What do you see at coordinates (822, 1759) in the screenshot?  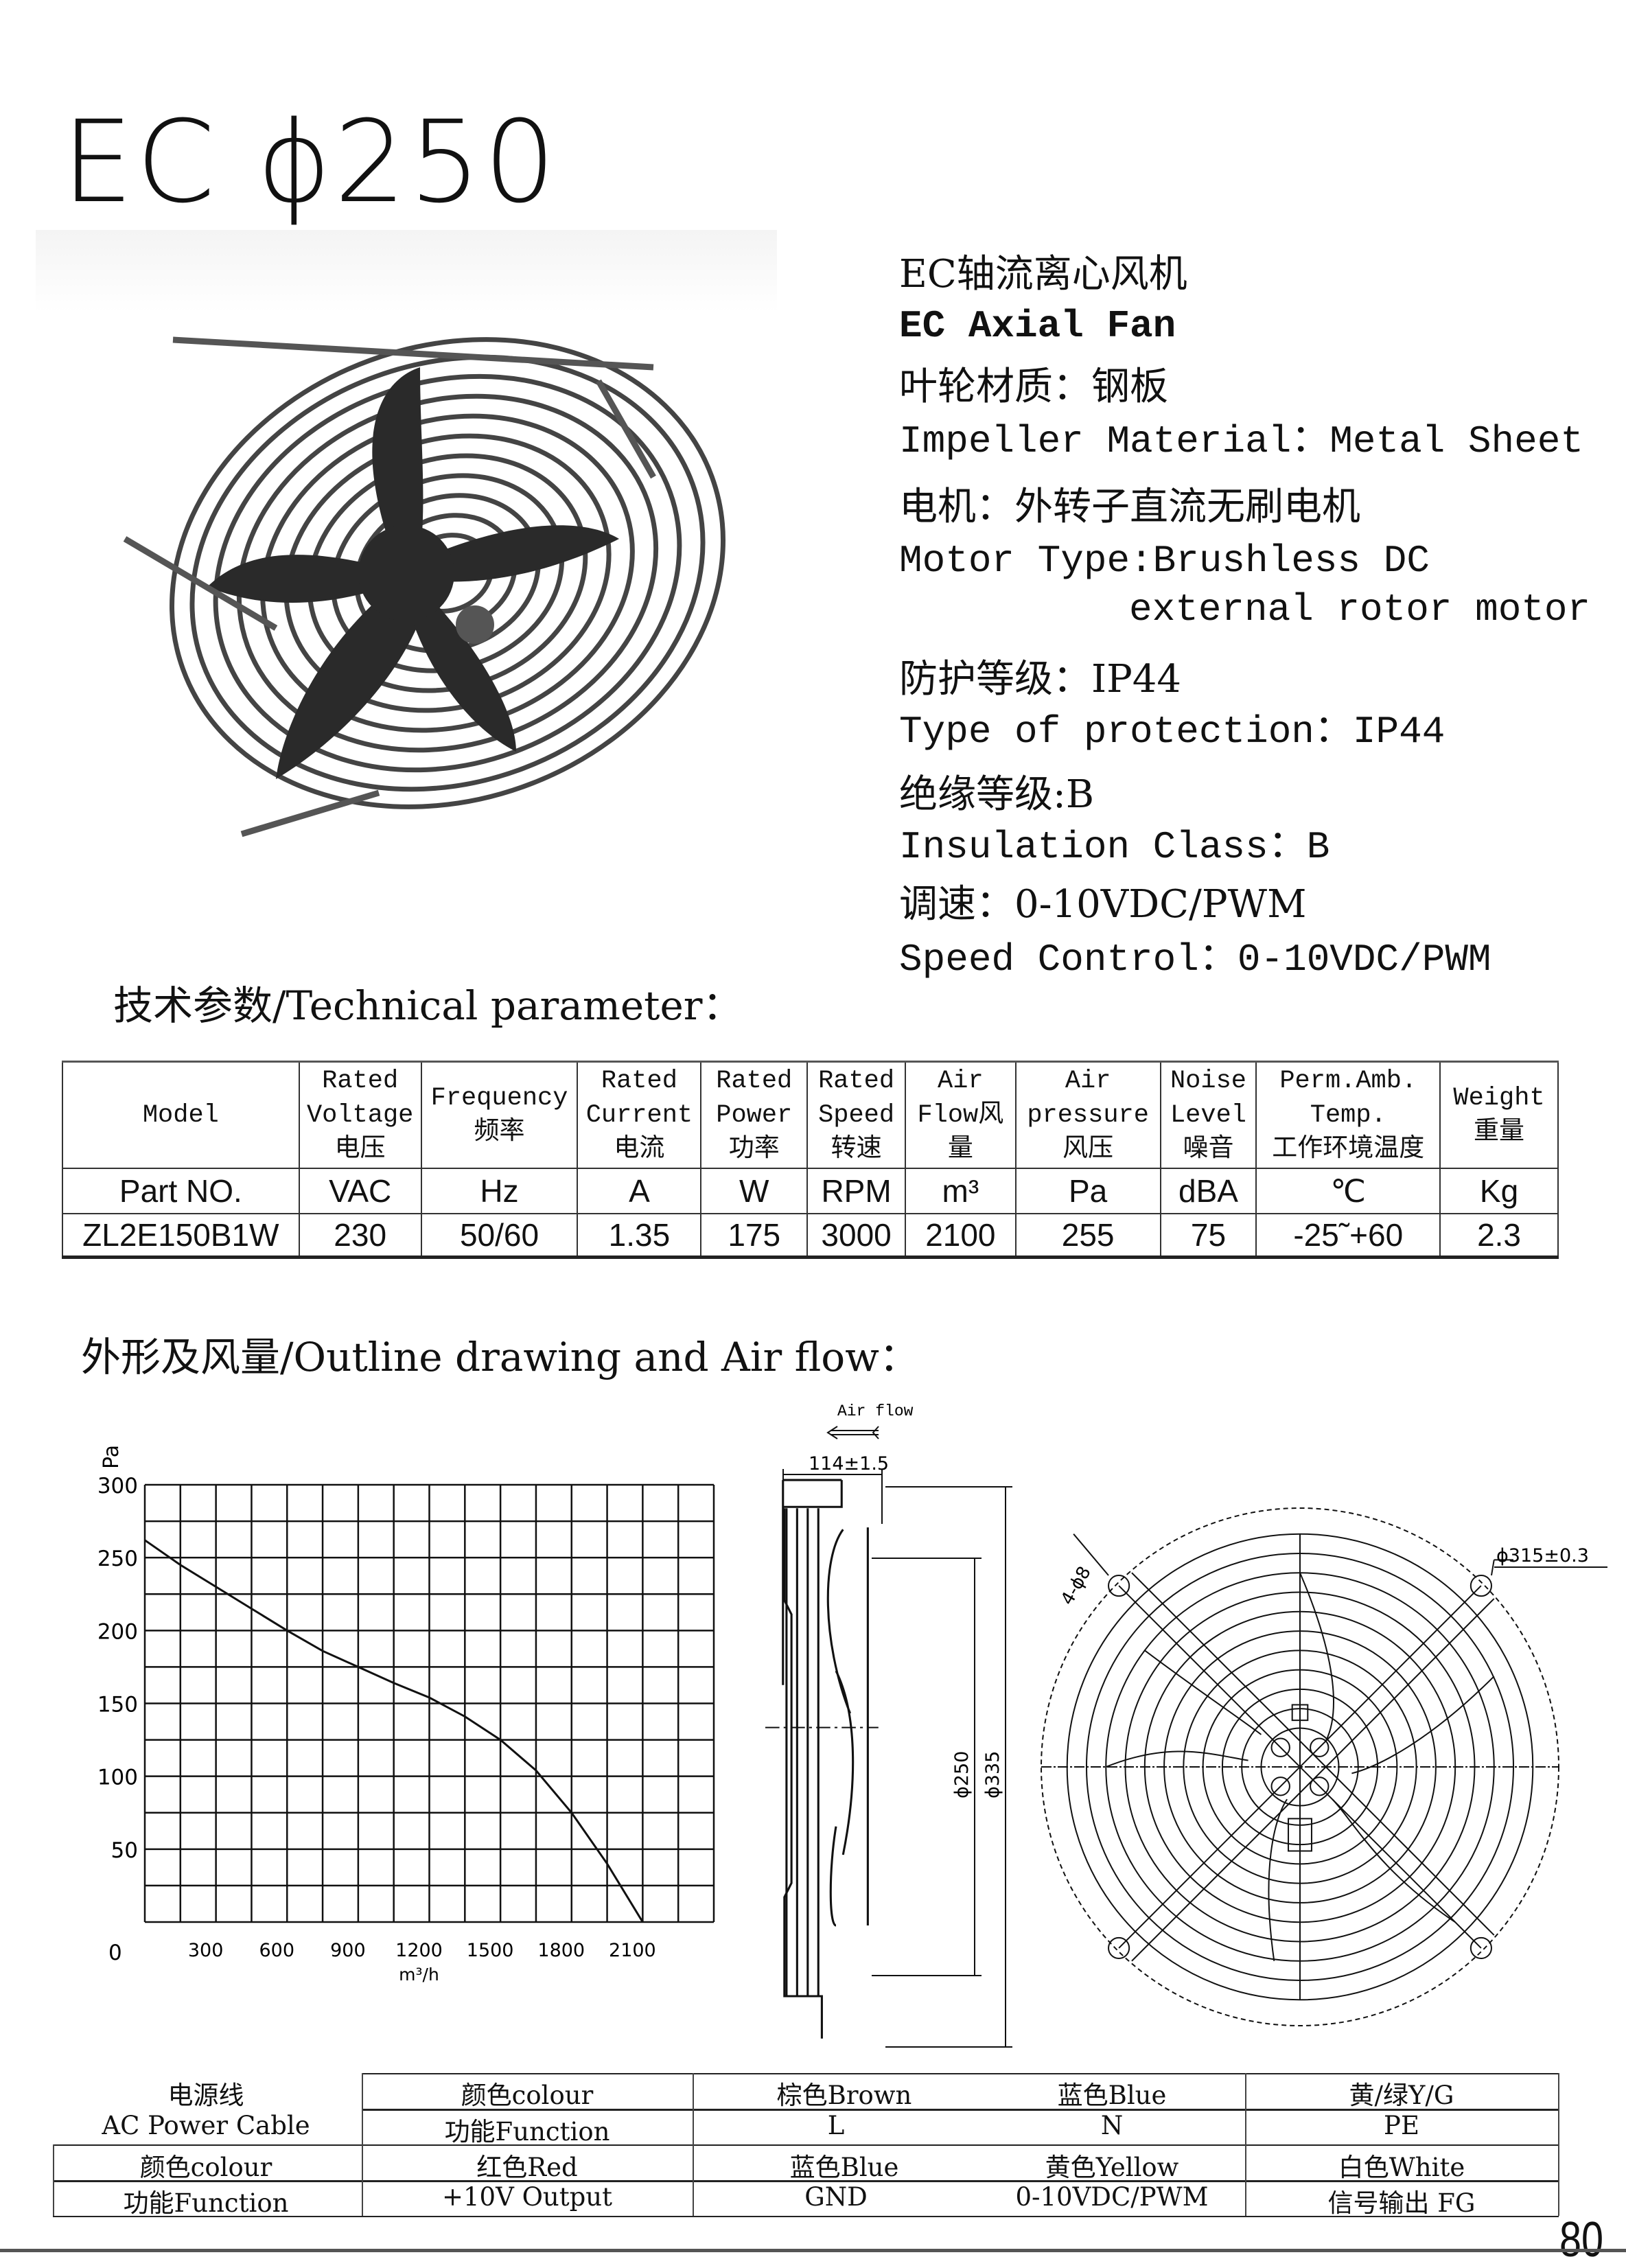 I see `side-view` at bounding box center [822, 1759].